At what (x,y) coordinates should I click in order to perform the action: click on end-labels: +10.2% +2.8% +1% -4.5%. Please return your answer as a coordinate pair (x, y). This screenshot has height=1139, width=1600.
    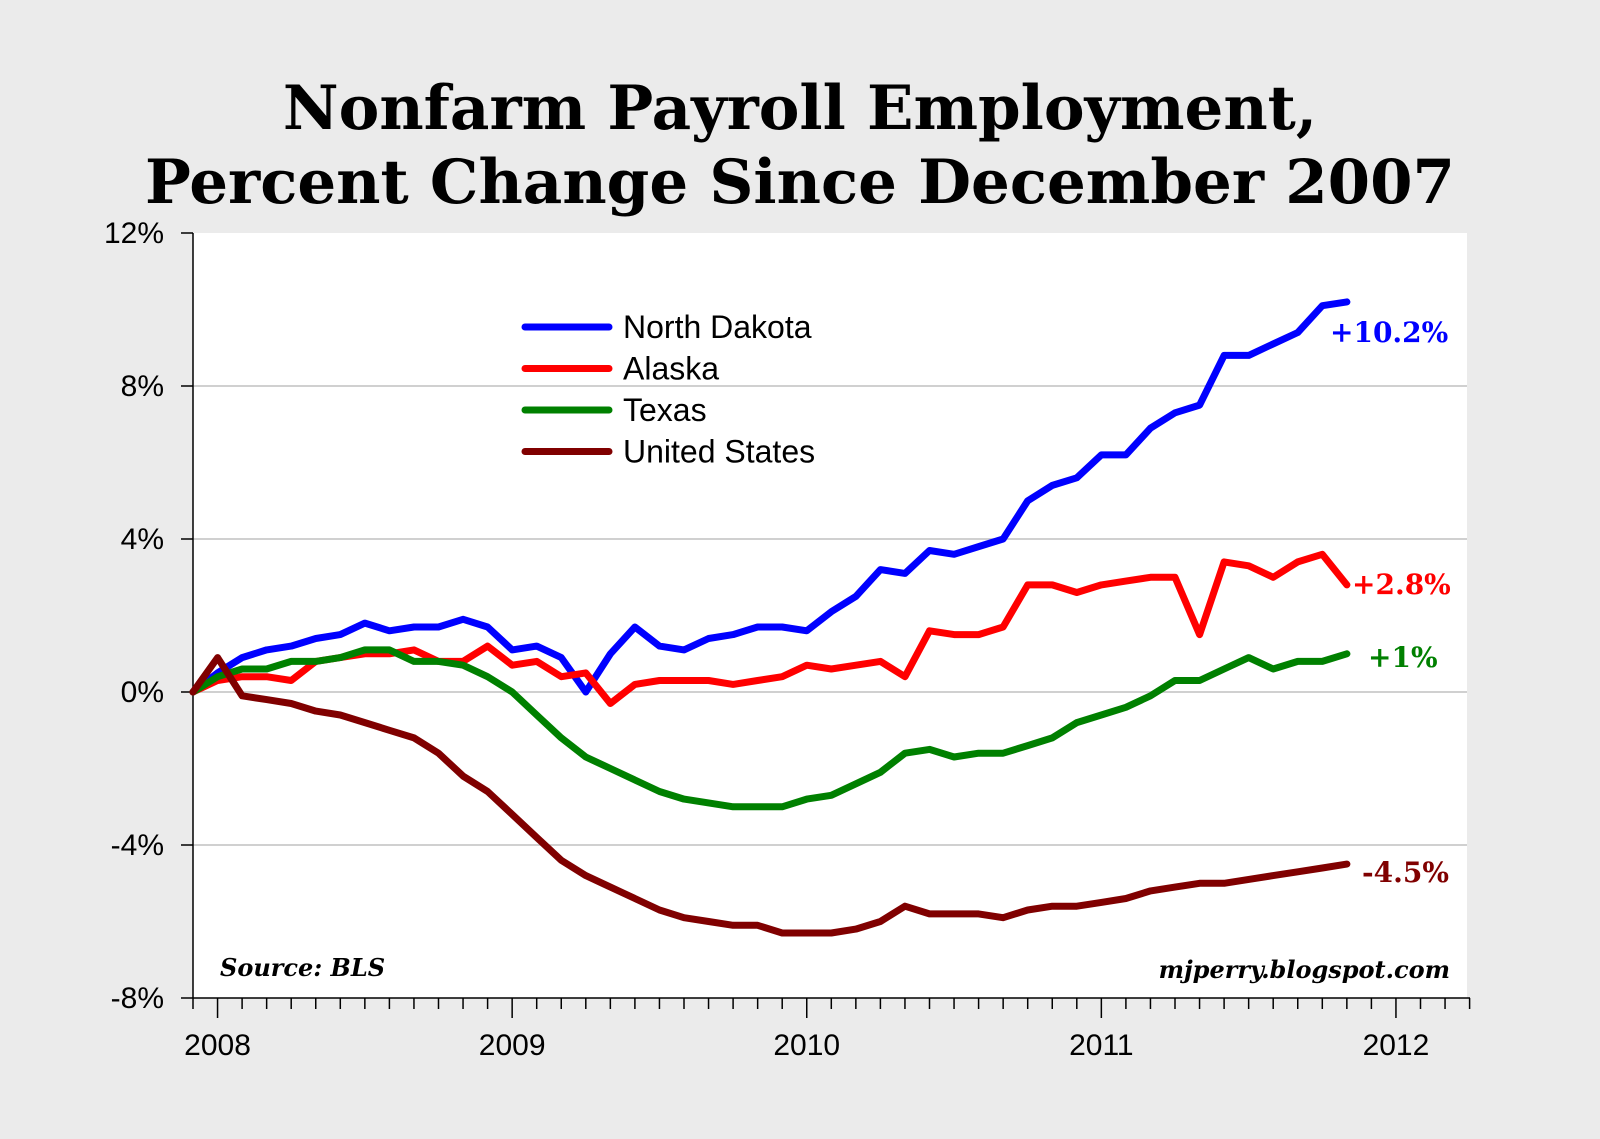
    Looking at the image, I should click on (1390, 602).